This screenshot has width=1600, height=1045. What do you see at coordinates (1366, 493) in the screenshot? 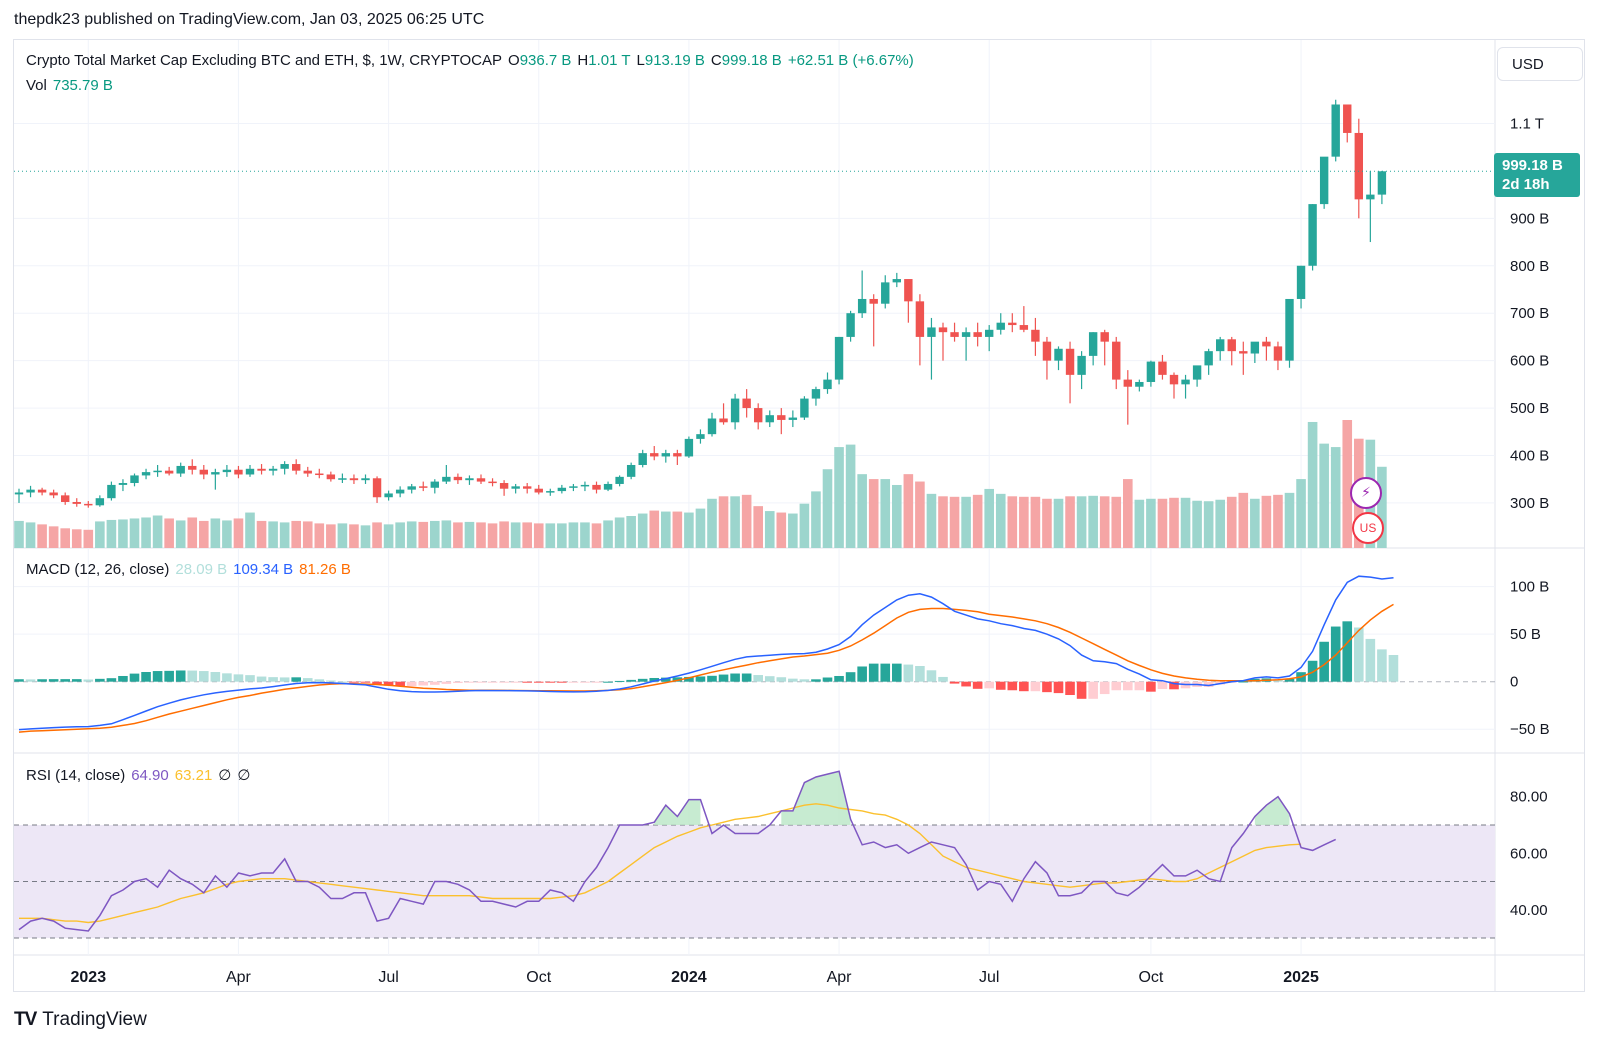
I see `lightning-icon: ⚡` at bounding box center [1366, 493].